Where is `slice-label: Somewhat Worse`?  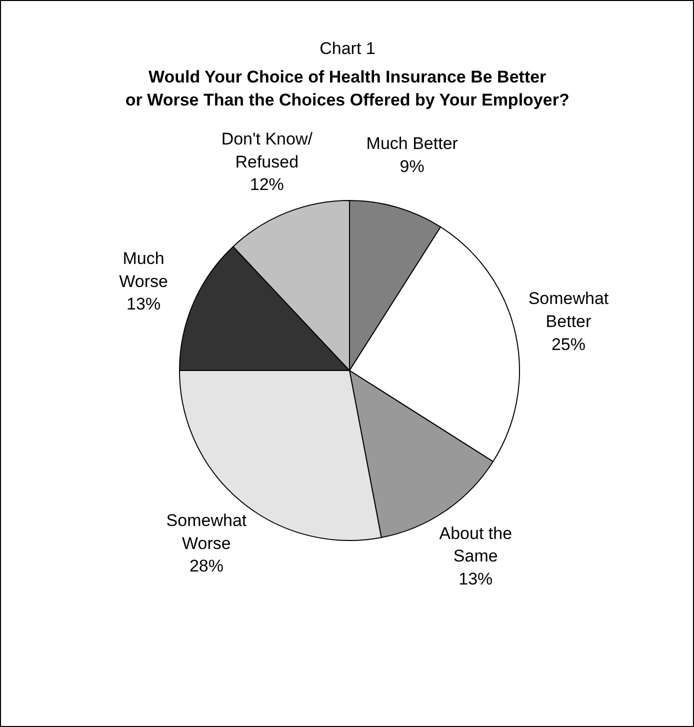 slice-label: Somewhat Worse is located at coordinates (206, 532).